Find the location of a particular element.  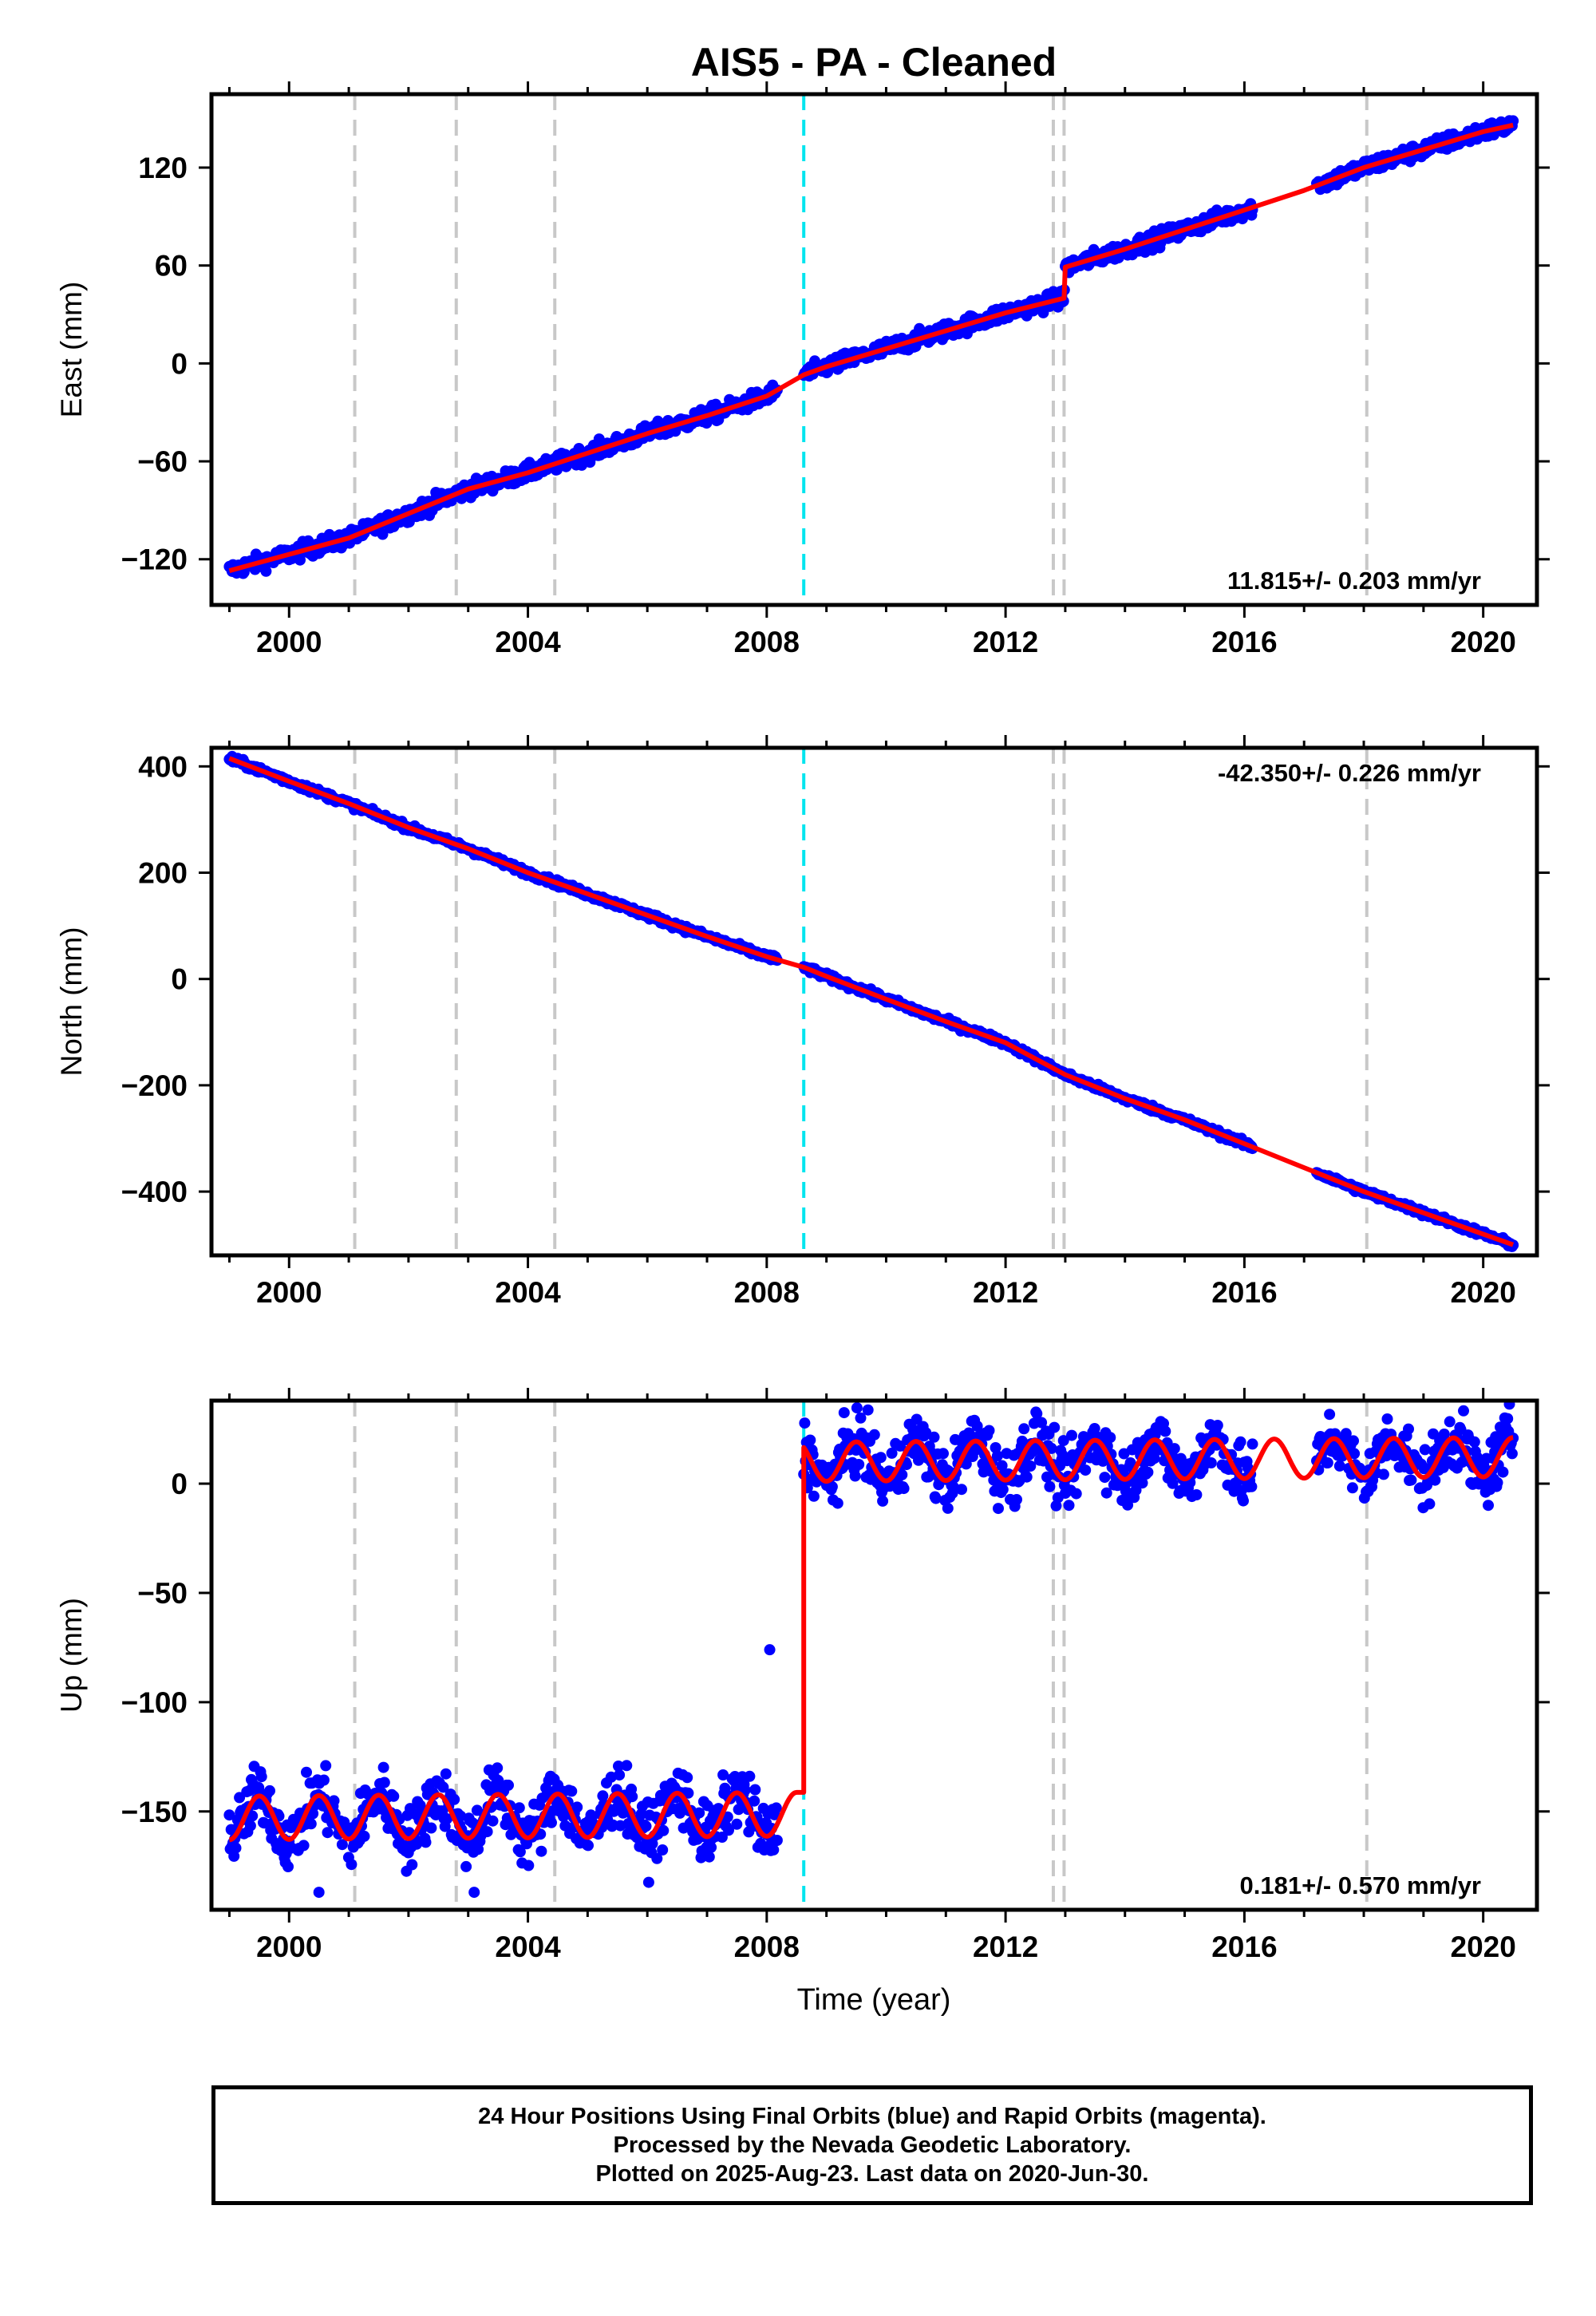

y-tick-label: 400 is located at coordinates (163, 766).